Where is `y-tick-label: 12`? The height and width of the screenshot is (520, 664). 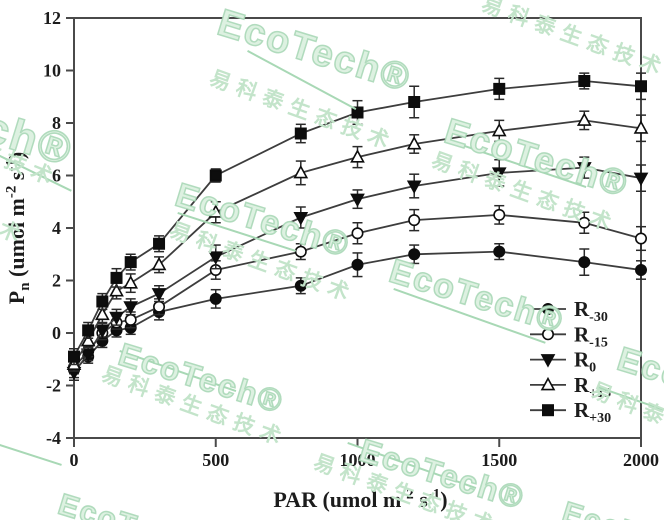 y-tick-label: 12 is located at coordinates (52, 18).